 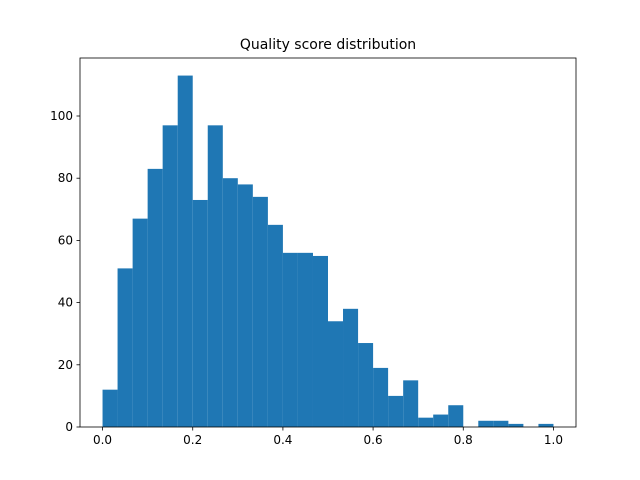 I want to click on y-tick-label: 0, so click(x=69, y=427).